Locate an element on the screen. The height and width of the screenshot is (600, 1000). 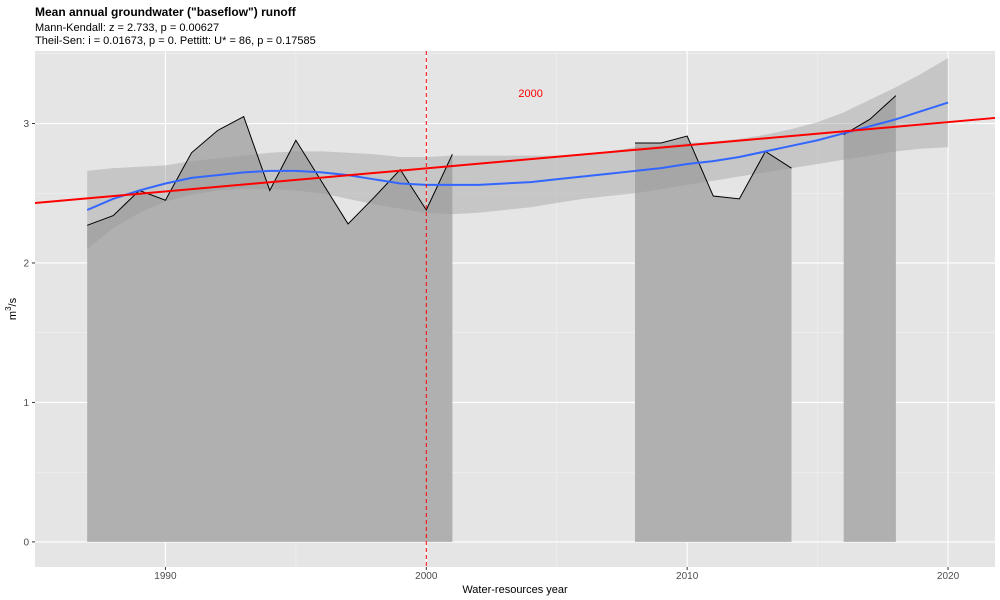
y-tick-label: 1 is located at coordinates (26, 403).